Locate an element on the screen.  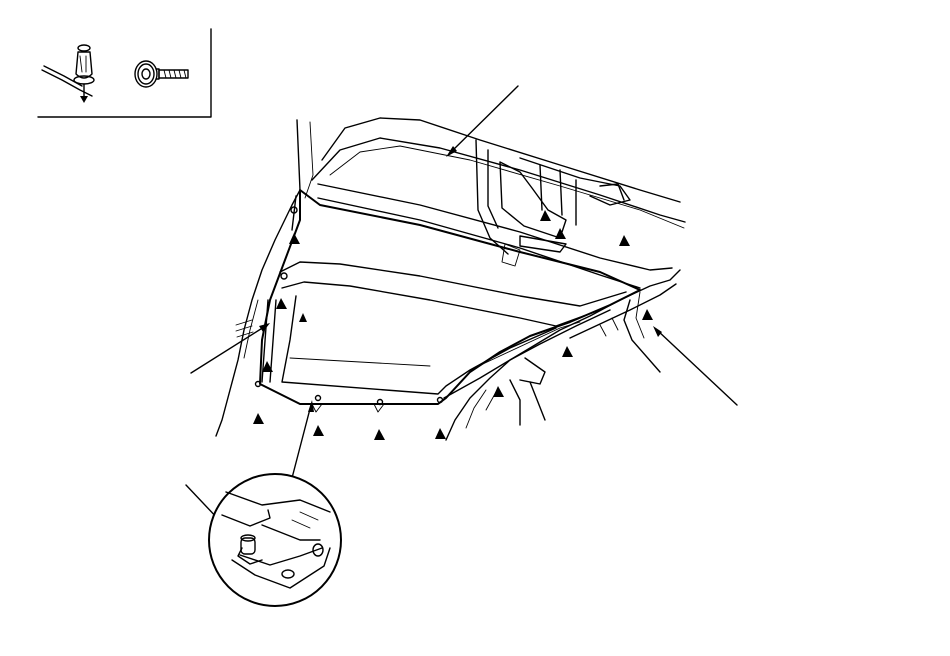
pin-clip-detail-icon is located at coordinates (276, 540).